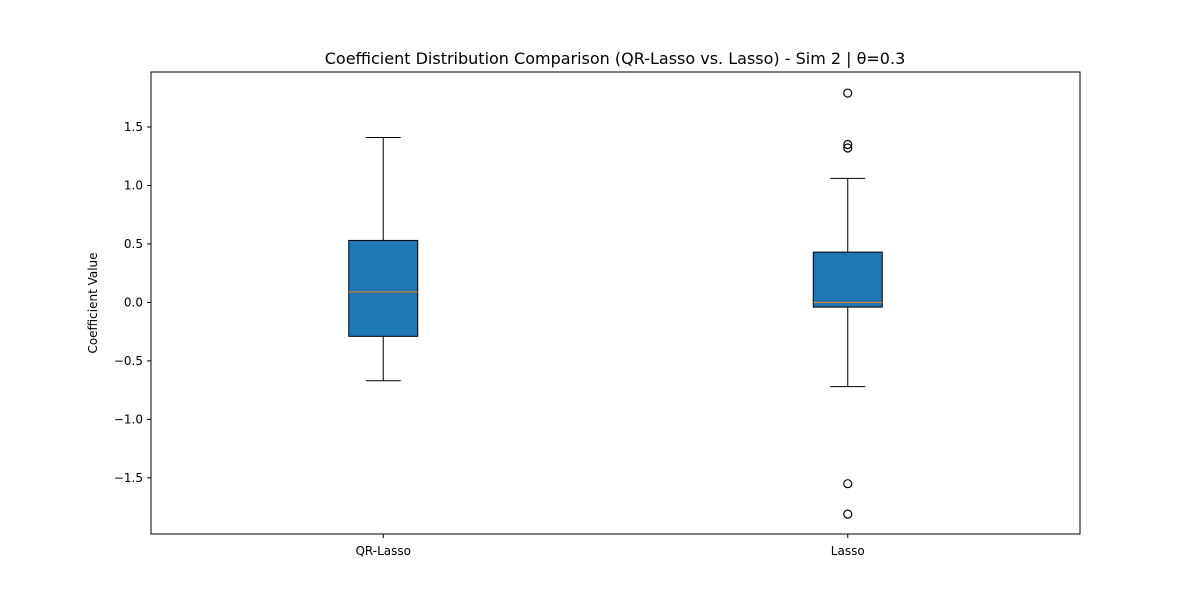  What do you see at coordinates (133, 127) in the screenshot?
I see `y-tick-label: 1.5` at bounding box center [133, 127].